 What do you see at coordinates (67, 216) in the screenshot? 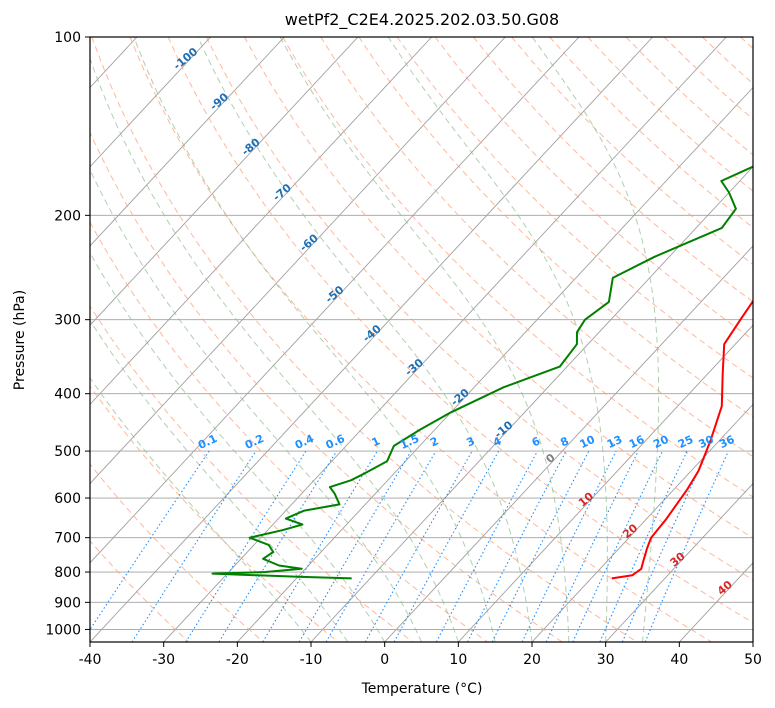
I see `y-tick-label: 200` at bounding box center [67, 216].